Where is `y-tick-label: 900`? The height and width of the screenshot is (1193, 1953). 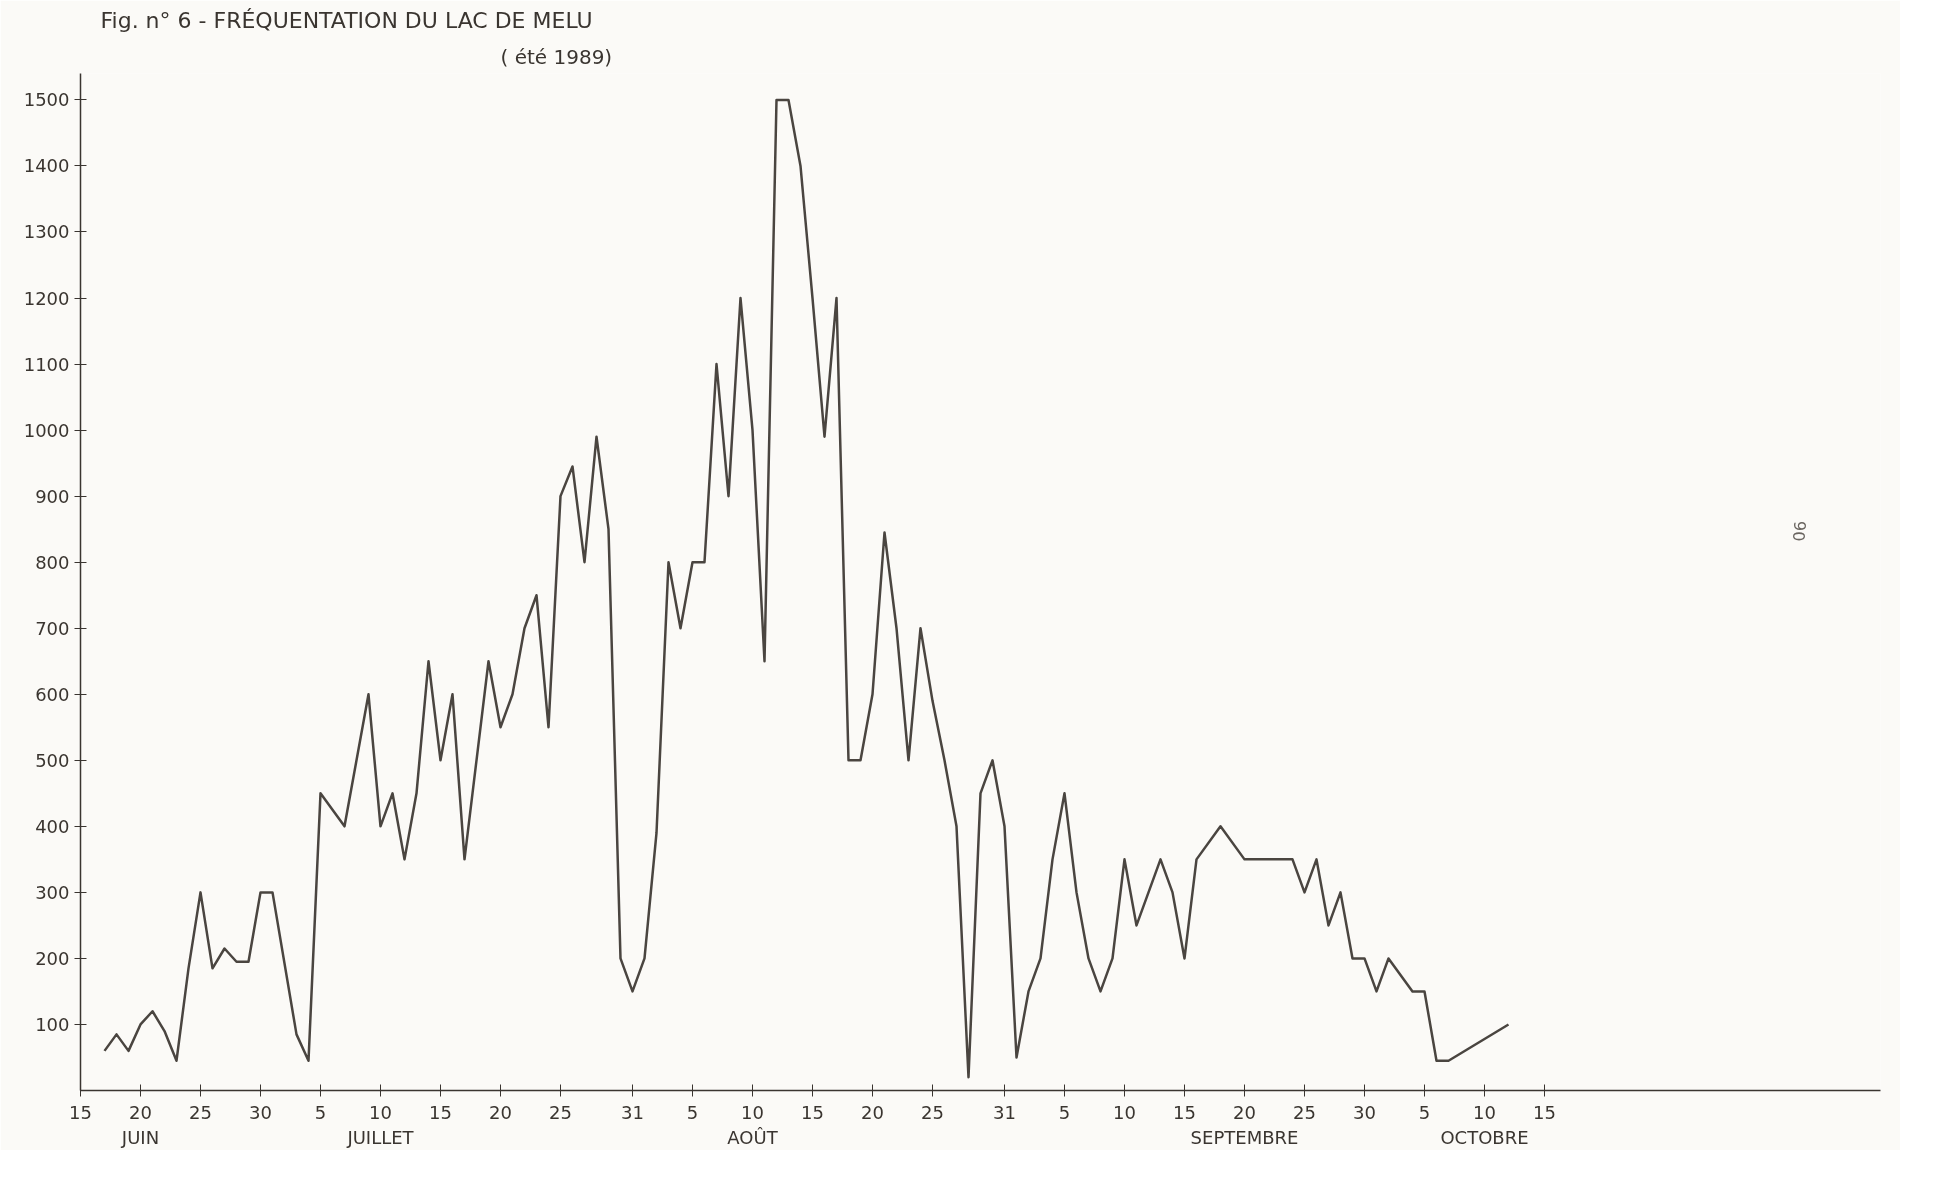 y-tick-label: 900 is located at coordinates (52, 496).